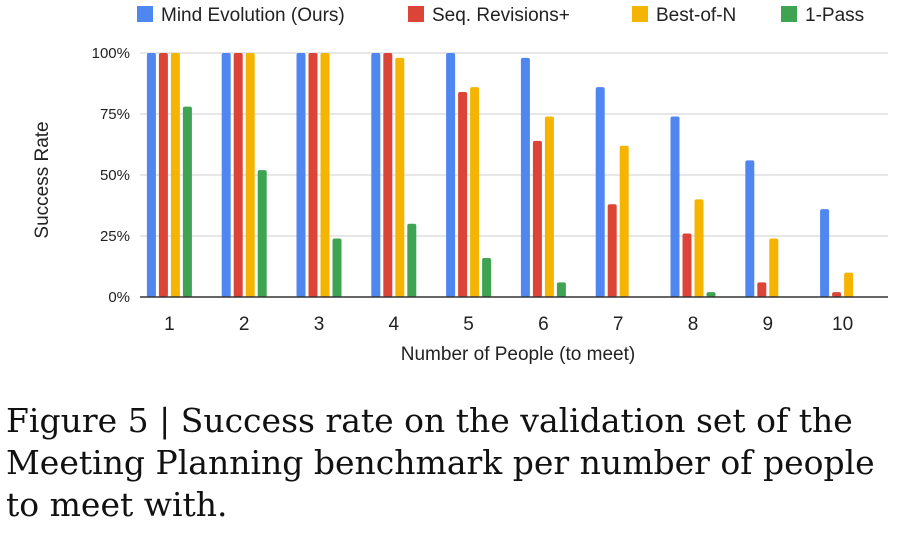 This screenshot has width=914, height=543. What do you see at coordinates (376, 175) in the screenshot?
I see `bar-mind-evolution-ours--4` at bounding box center [376, 175].